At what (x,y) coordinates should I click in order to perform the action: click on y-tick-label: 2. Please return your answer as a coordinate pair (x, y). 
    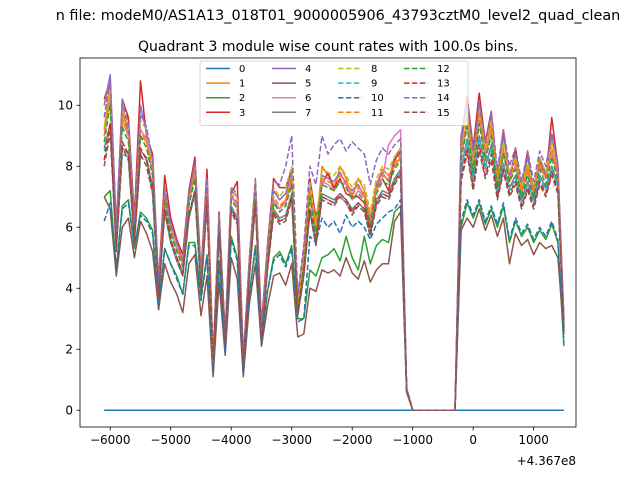
    Looking at the image, I should click on (69, 350).